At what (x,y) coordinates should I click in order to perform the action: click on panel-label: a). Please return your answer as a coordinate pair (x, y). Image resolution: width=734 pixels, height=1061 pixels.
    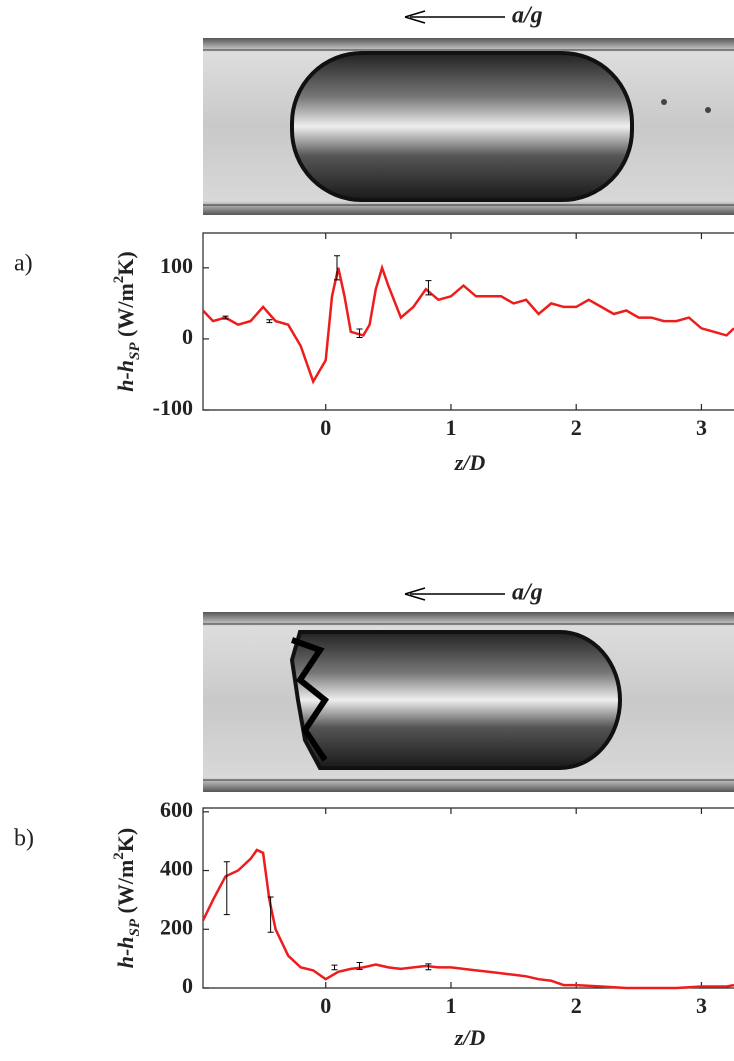
    Looking at the image, I should click on (23, 264).